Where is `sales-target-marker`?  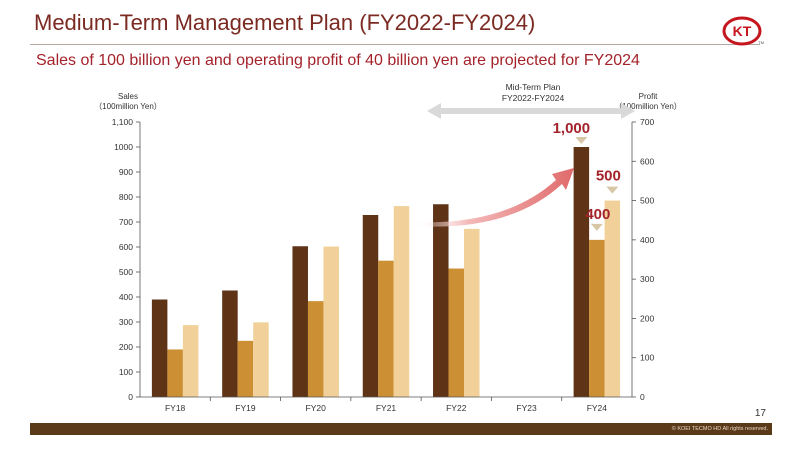
sales-target-marker is located at coordinates (581, 140).